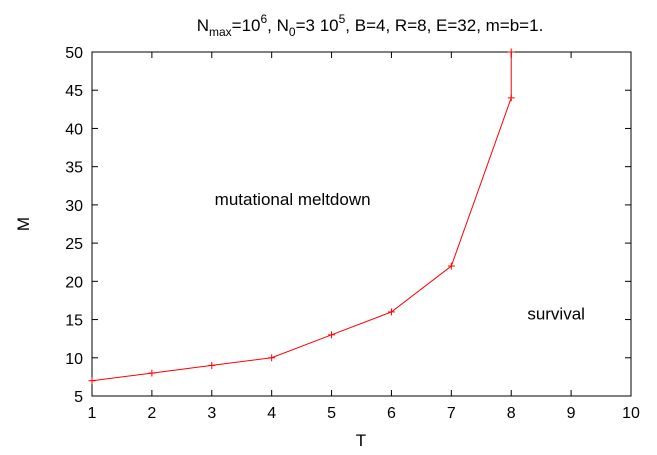 The width and height of the screenshot is (657, 455). Describe the element at coordinates (451, 413) in the screenshot. I see `x-tick-label: 7` at that location.